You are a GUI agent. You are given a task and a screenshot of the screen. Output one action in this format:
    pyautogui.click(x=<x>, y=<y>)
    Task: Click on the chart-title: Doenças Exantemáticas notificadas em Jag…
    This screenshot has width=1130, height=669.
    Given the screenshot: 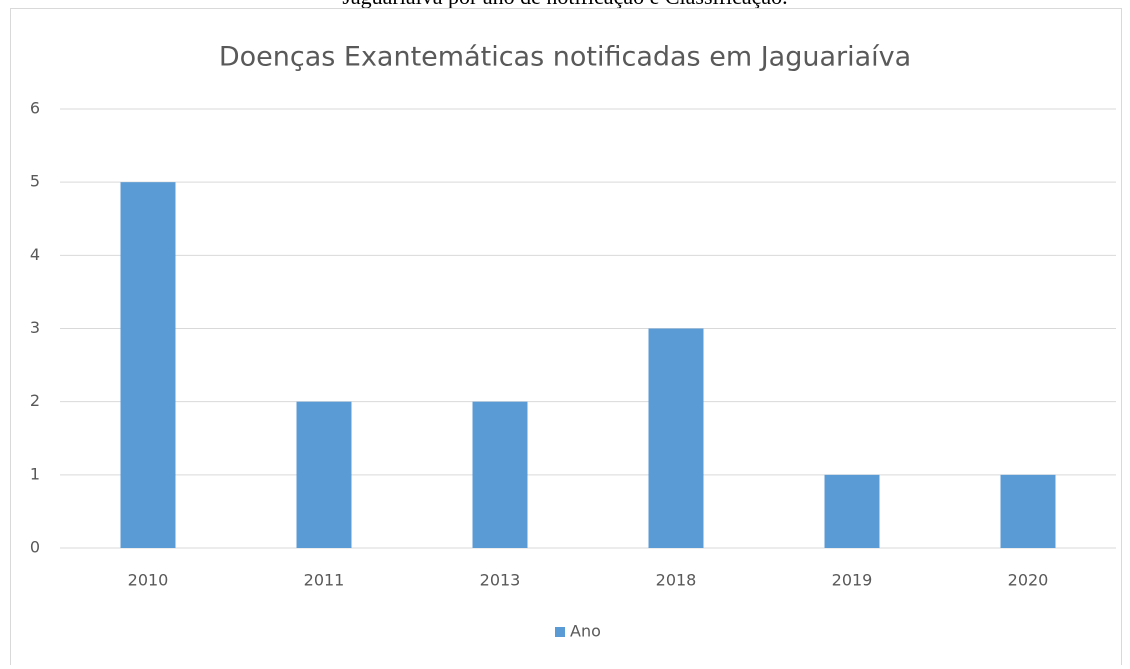 What is the action you would take?
    pyautogui.click(x=565, y=57)
    